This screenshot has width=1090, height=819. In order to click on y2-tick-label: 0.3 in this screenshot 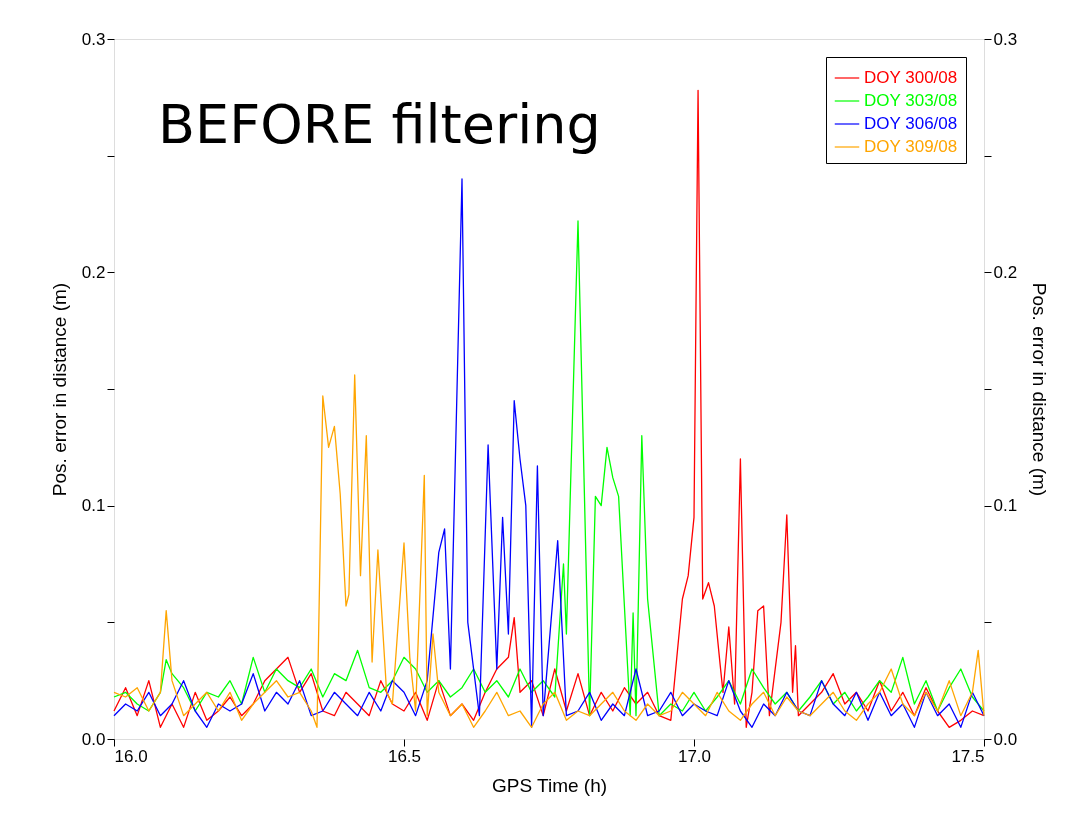, I will do `click(1005, 39)`.